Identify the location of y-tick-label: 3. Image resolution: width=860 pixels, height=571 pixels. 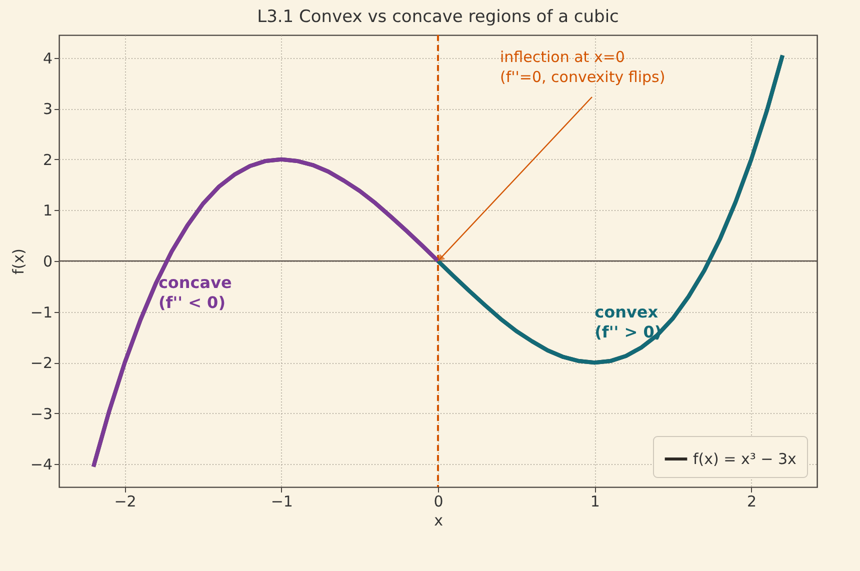
(47, 109).